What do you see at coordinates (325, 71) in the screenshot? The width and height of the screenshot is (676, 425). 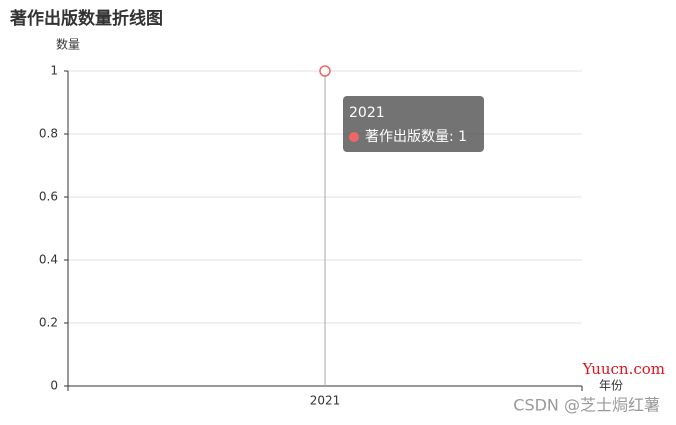 I see `point` at bounding box center [325, 71].